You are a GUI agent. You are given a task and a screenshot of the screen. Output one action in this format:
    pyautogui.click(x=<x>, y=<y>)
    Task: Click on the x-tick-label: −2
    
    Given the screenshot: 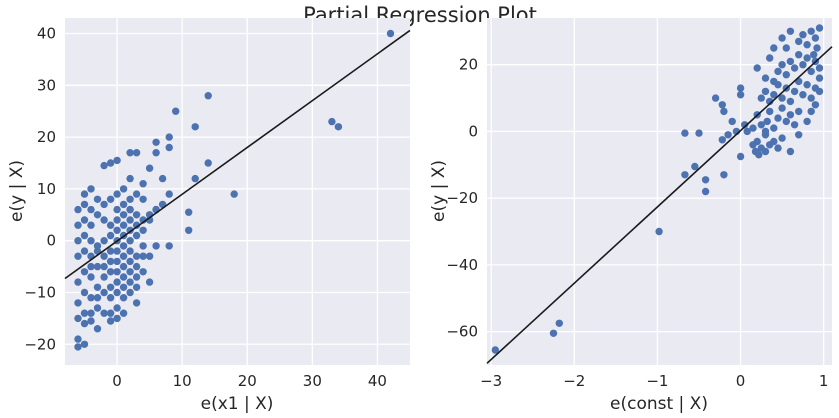 What is the action you would take?
    pyautogui.click(x=574, y=381)
    